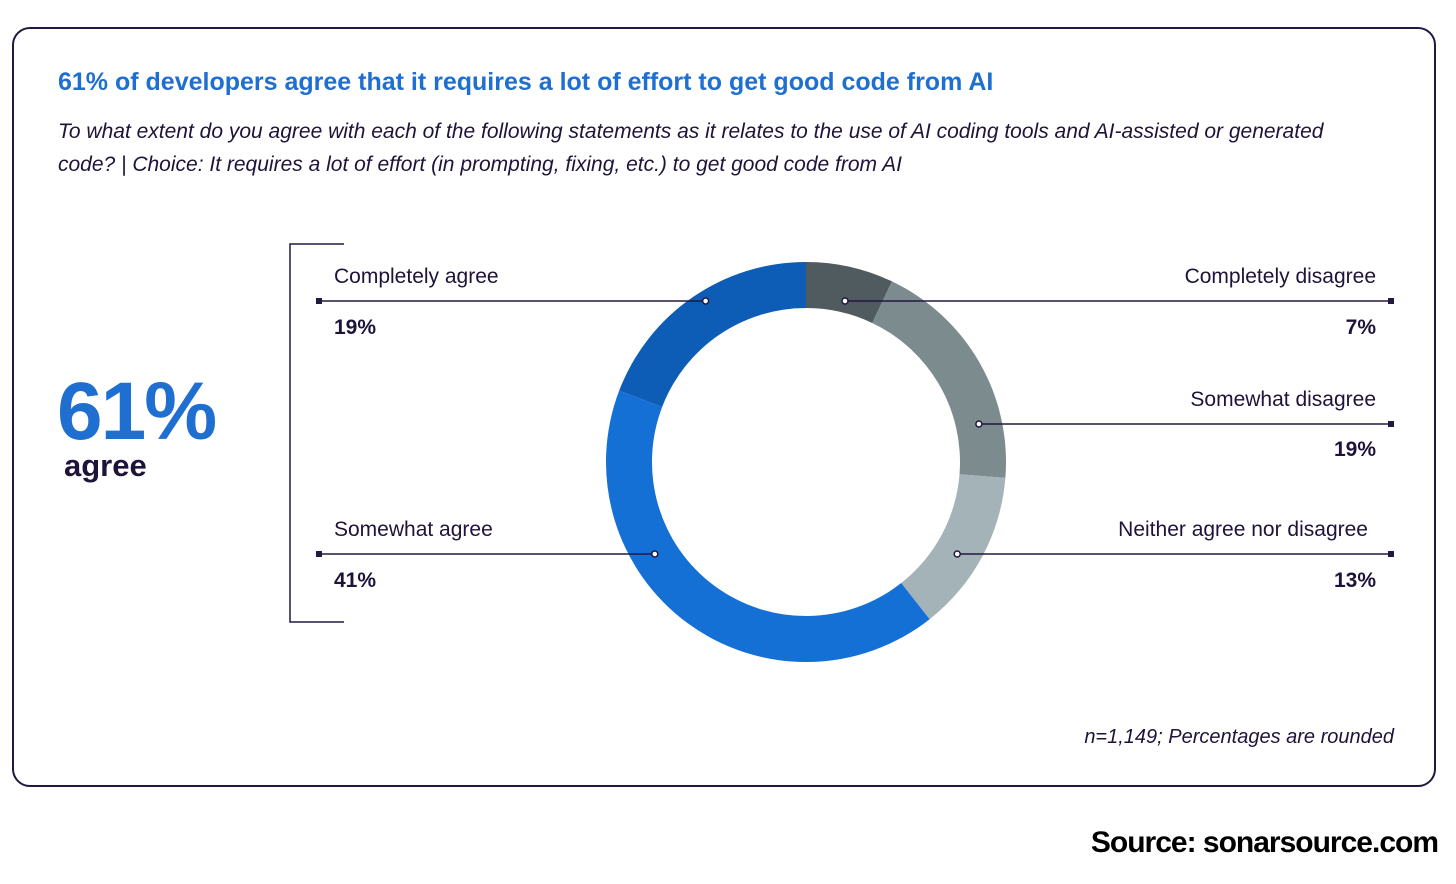  Describe the element at coordinates (1391, 424) in the screenshot. I see `leader-somewhat-disagree-end` at that location.